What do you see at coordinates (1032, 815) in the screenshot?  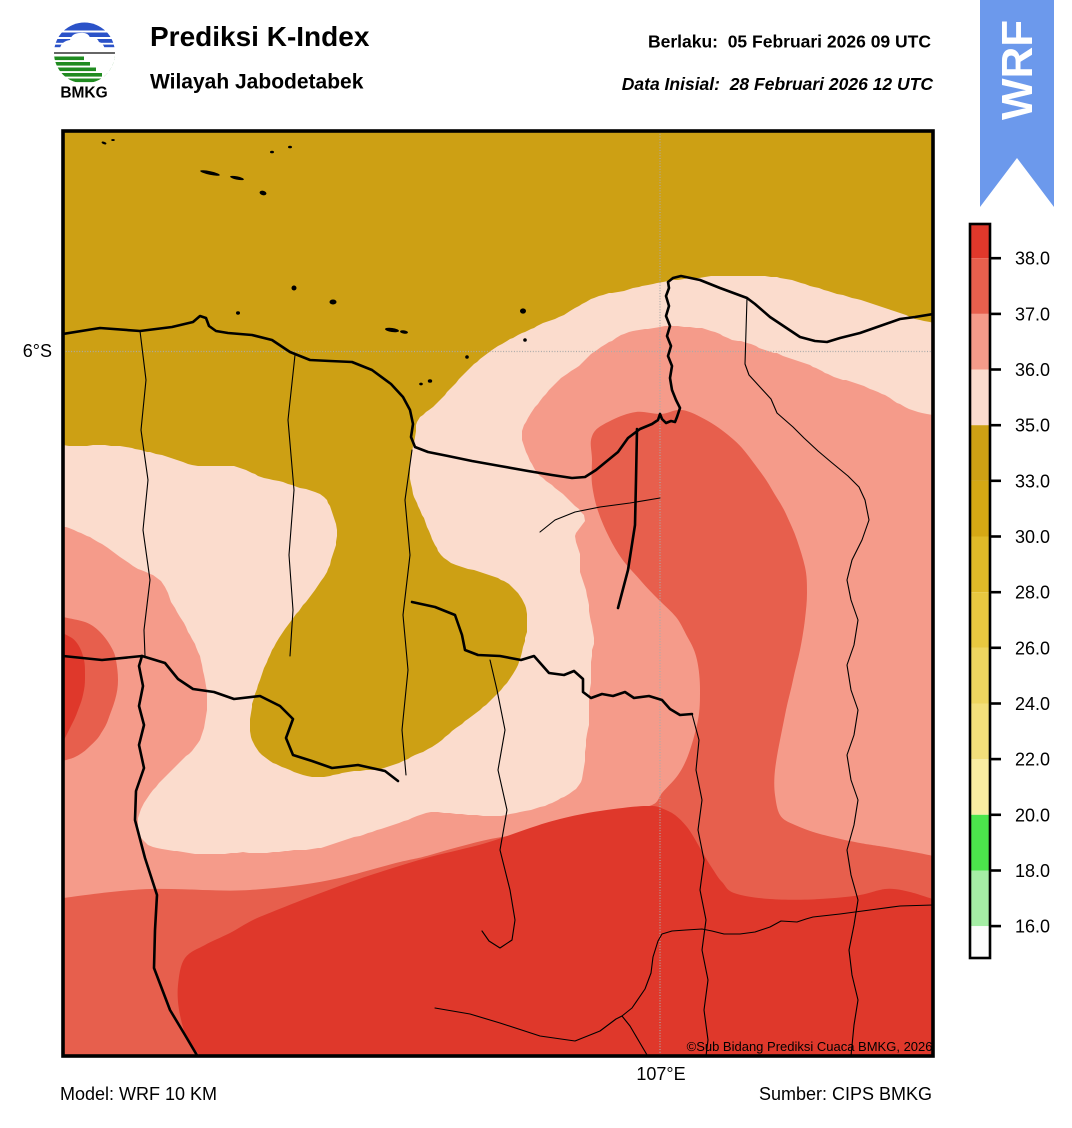 I see `svg-text: 20.0` at bounding box center [1032, 815].